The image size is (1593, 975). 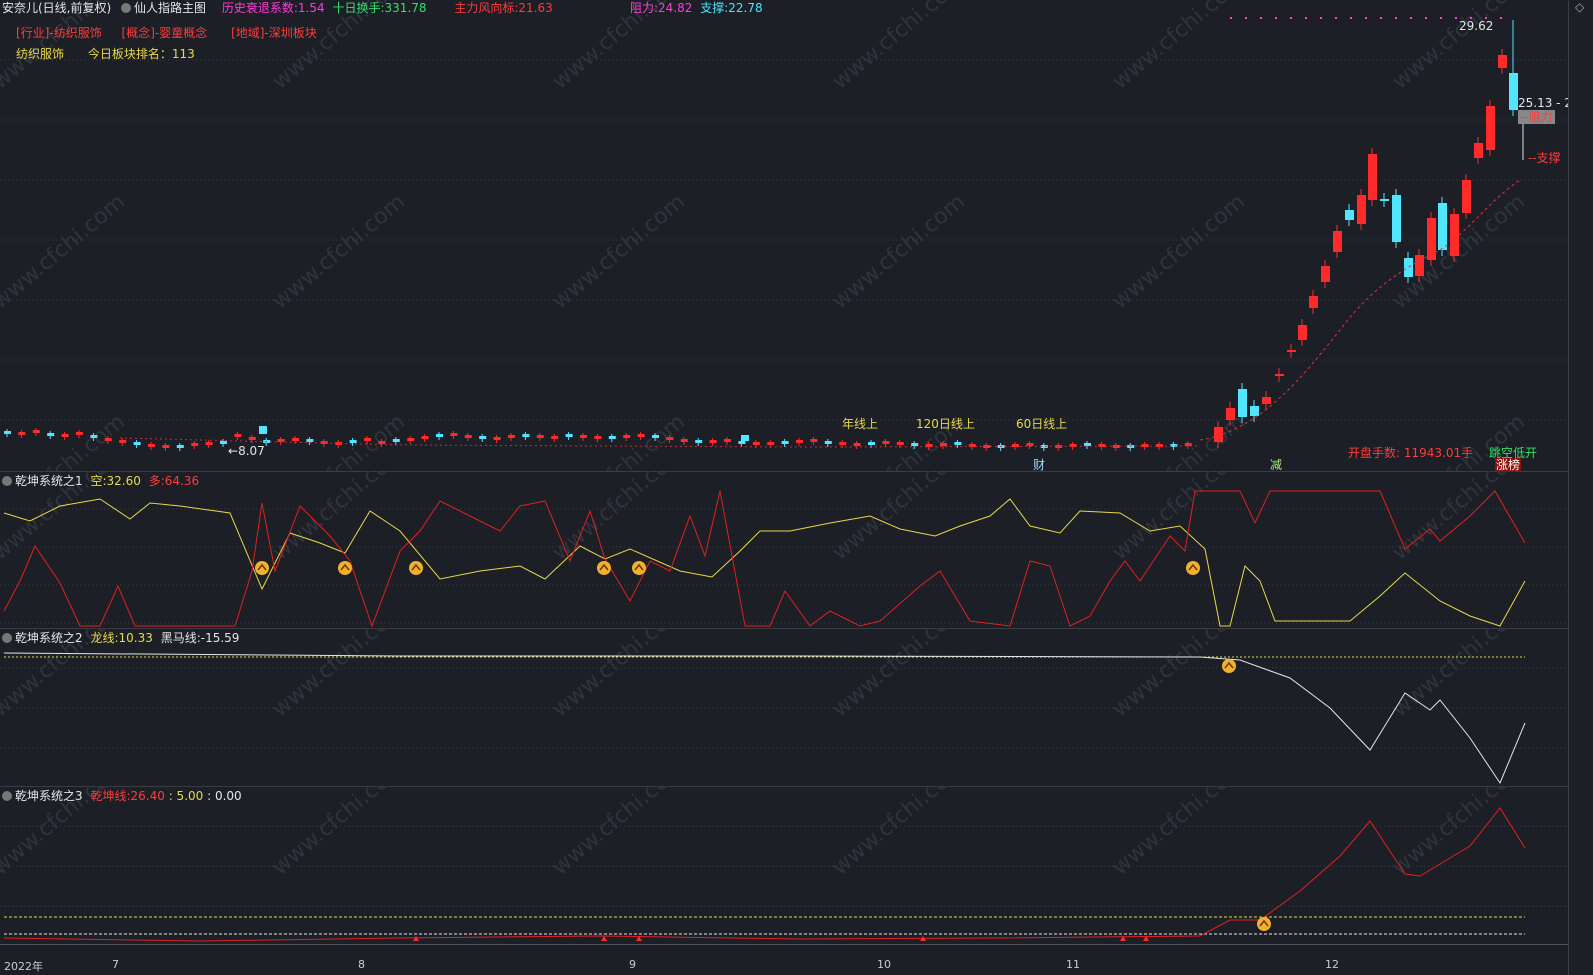 I want to click on x-label-jul: 7, so click(x=115, y=964).